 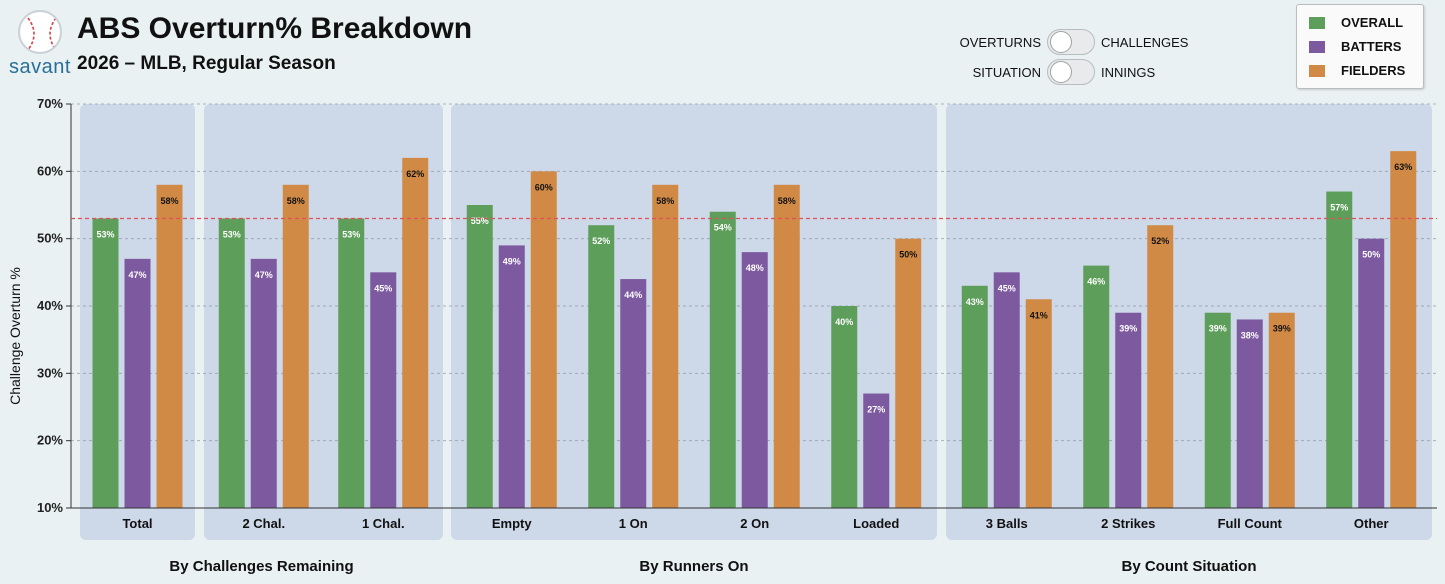 I want to click on category-label: 3 Balls, so click(x=1007, y=523).